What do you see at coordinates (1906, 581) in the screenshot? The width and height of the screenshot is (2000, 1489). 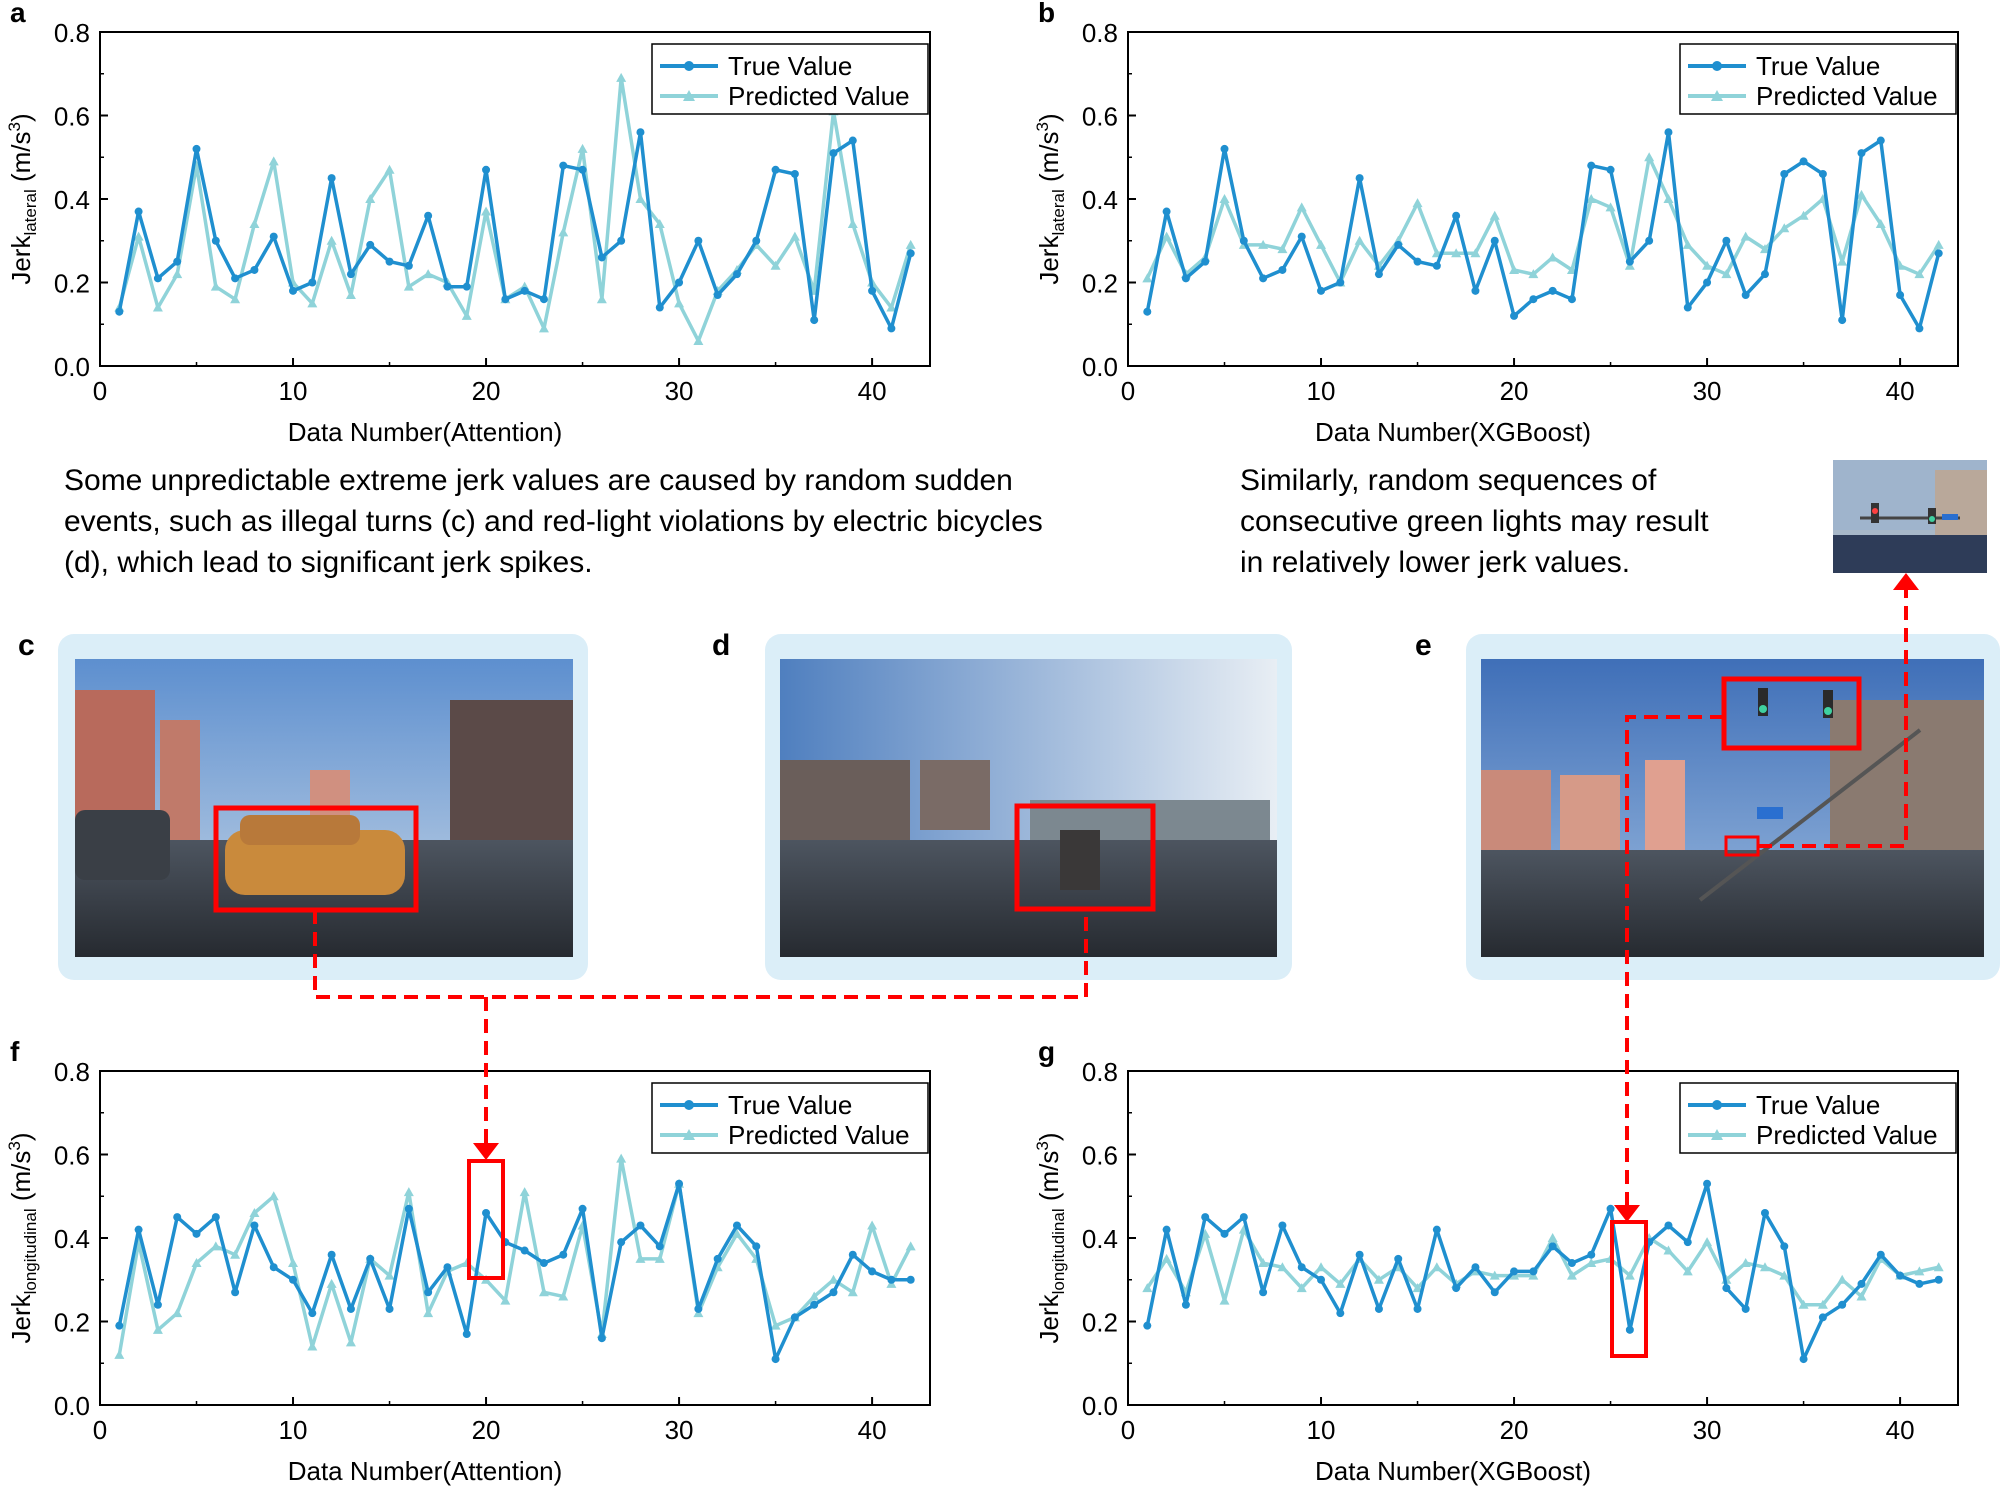 I see `arrowhead-inset` at bounding box center [1906, 581].